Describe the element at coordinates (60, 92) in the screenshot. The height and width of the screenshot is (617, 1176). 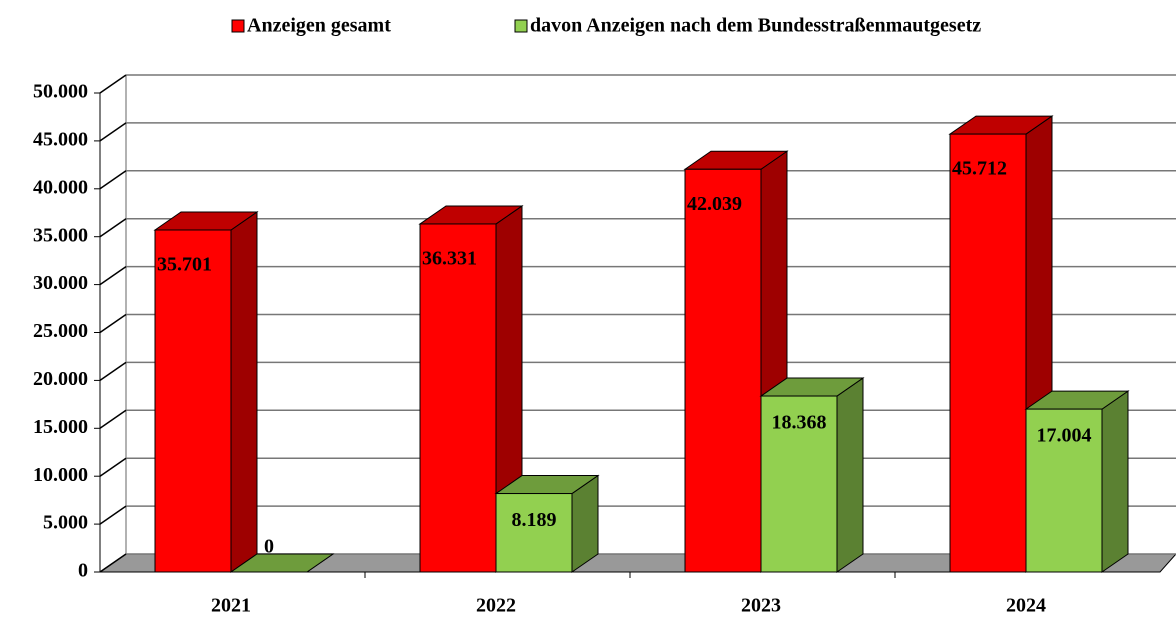
I see `y-tick-label: 50.000` at that location.